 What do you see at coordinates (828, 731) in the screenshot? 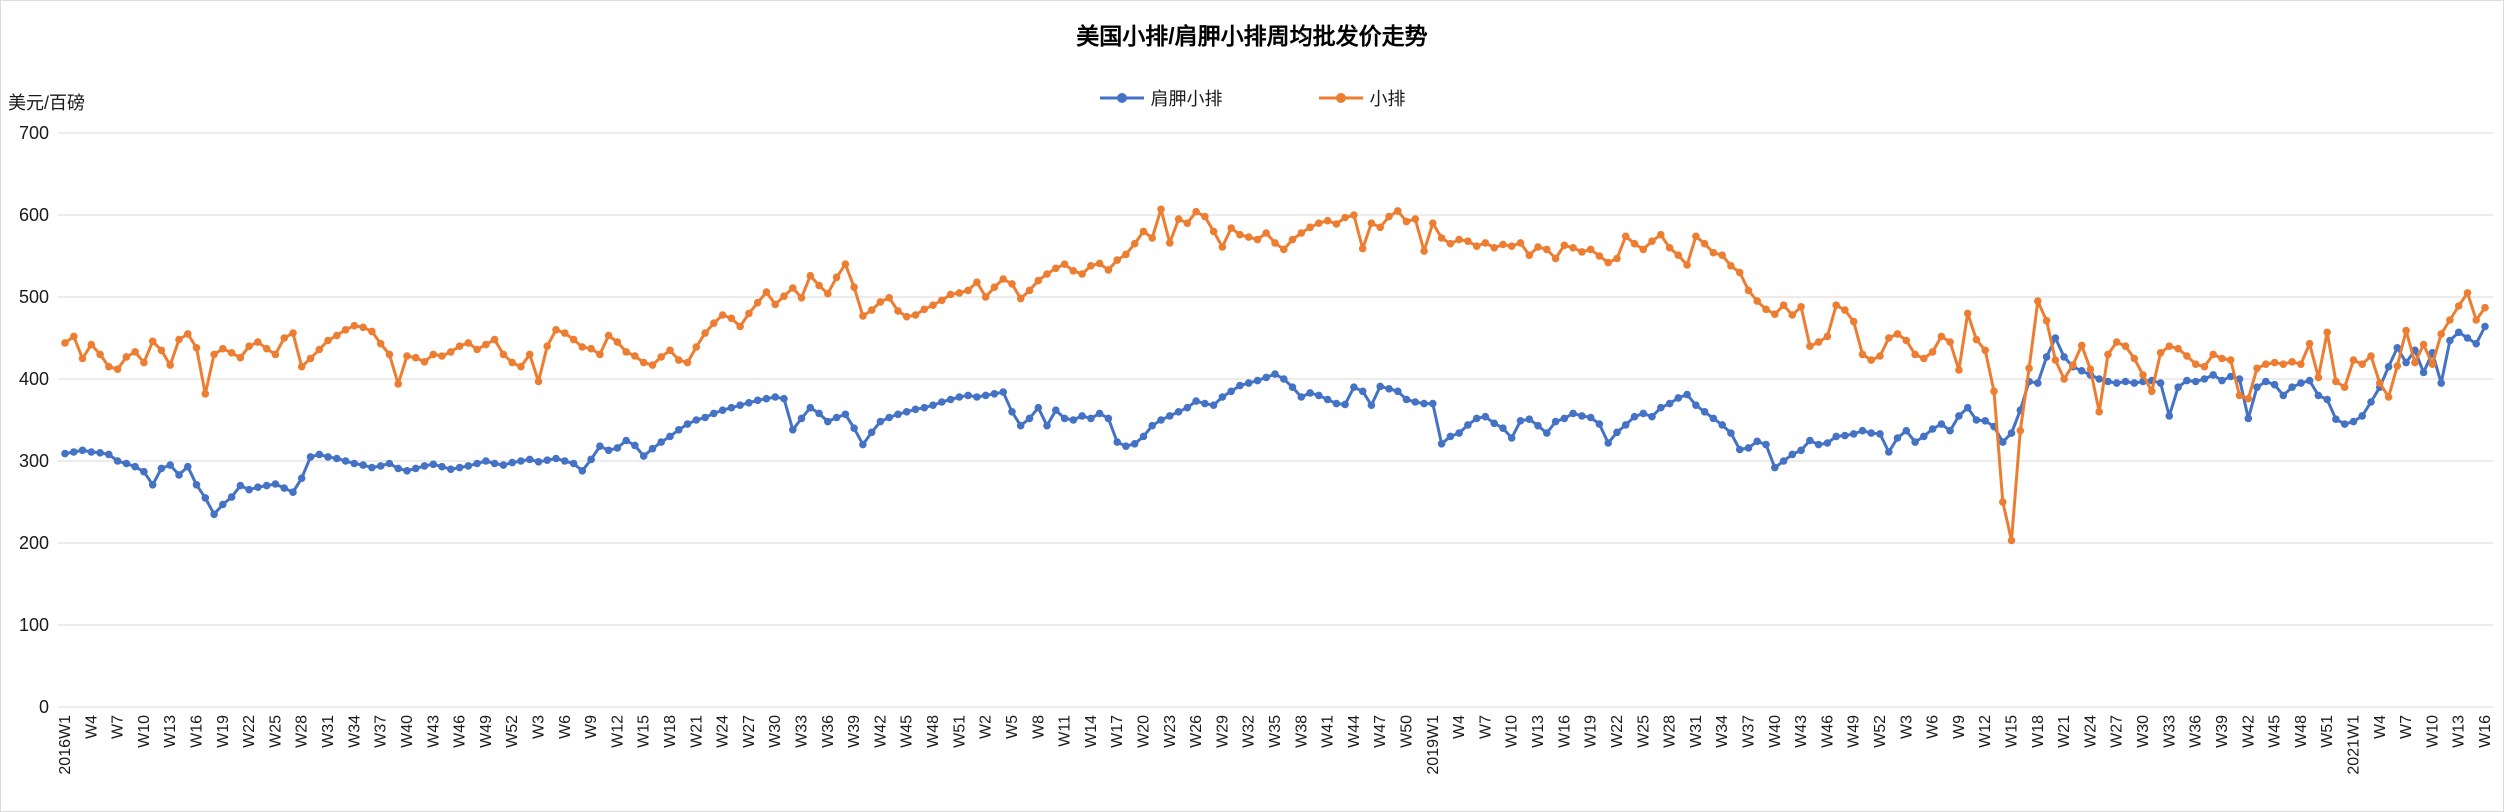
I see `x-tick-label-W36: W36` at bounding box center [828, 731].